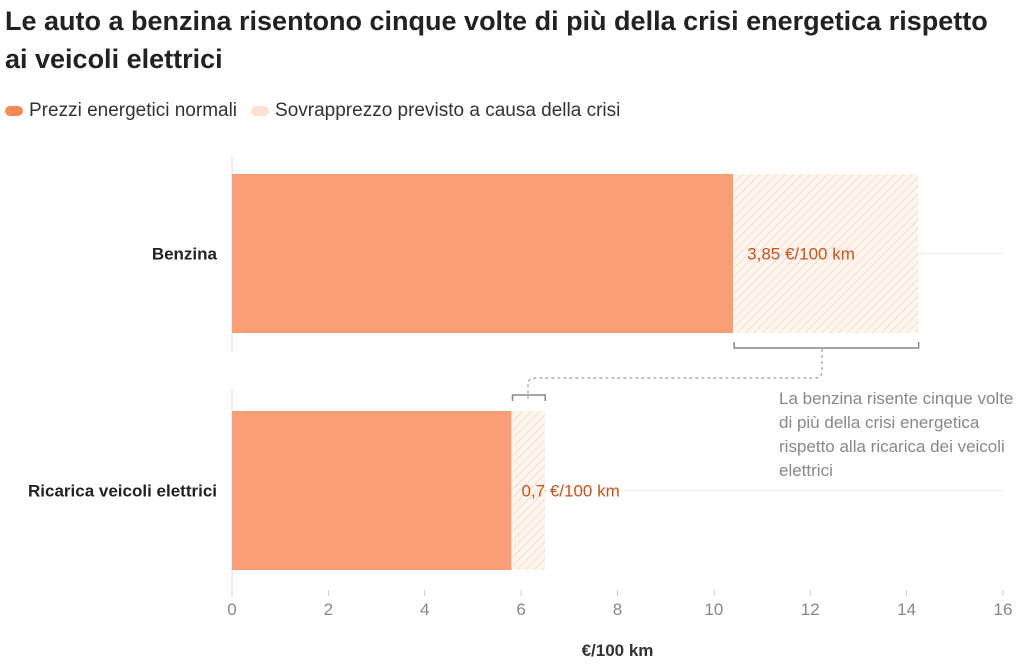 Image resolution: width=1024 pixels, height=669 pixels. Describe the element at coordinates (424, 609) in the screenshot. I see `x-tick-label: 4` at that location.